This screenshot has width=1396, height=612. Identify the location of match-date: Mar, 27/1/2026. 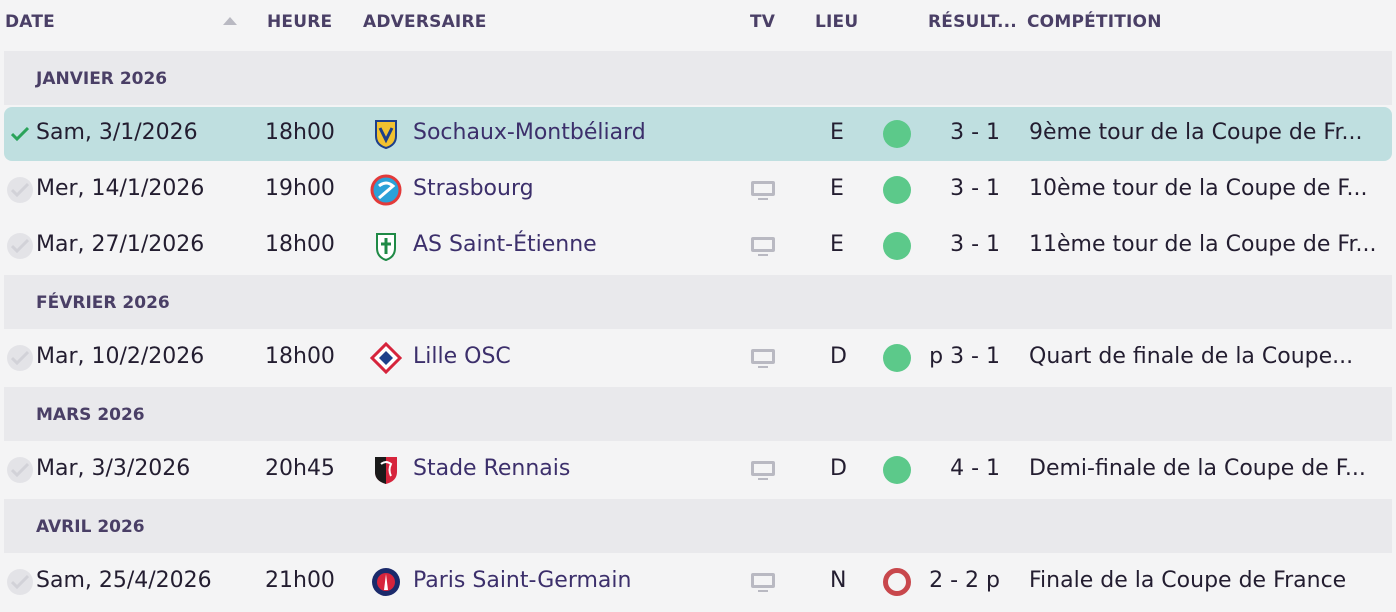
(120, 244).